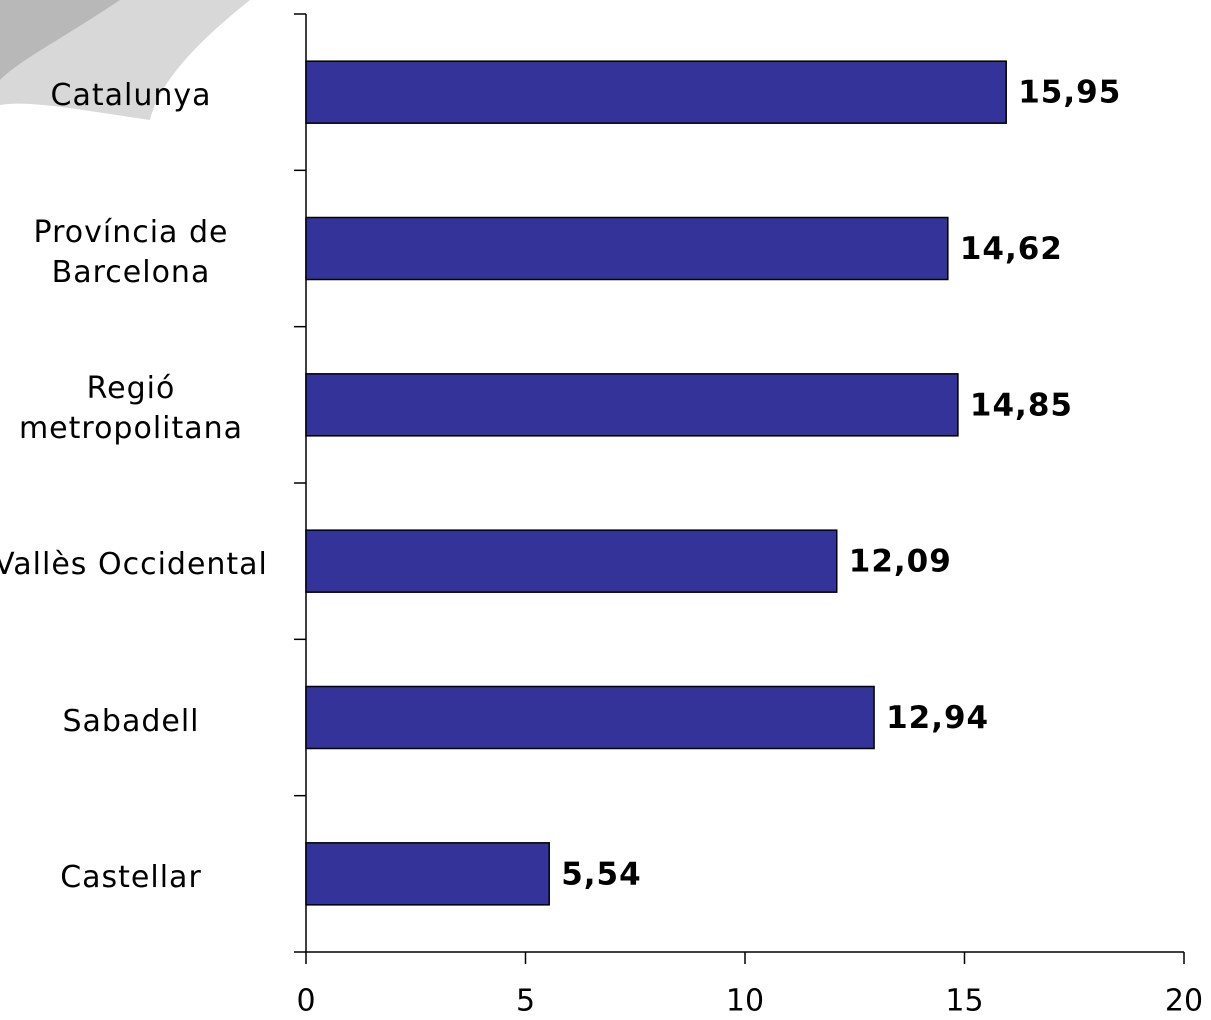  Describe the element at coordinates (1011, 249) in the screenshot. I see `value-label: 14,62` at that location.